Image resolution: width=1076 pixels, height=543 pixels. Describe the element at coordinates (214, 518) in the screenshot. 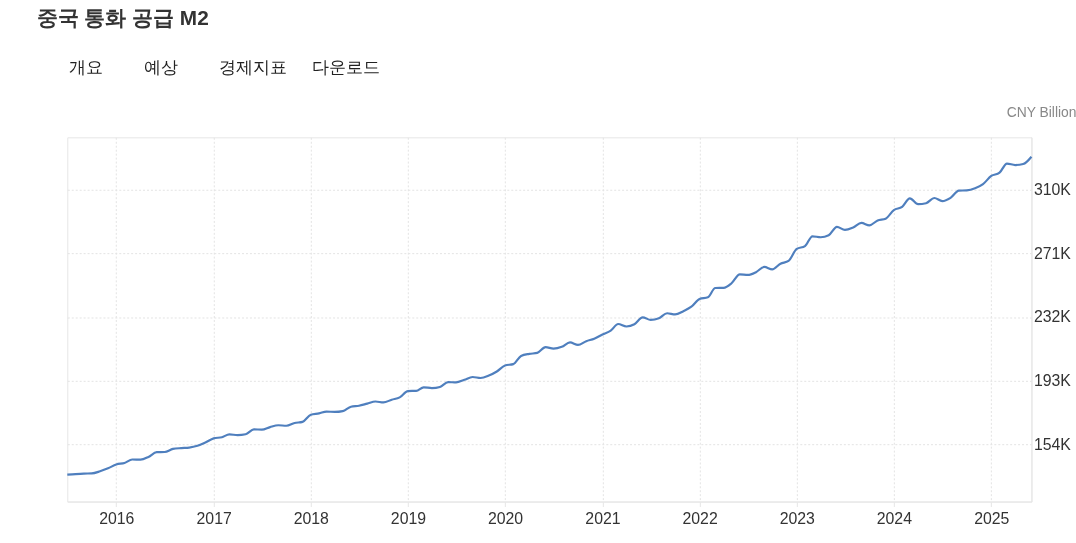

I see `x-tick-label: 2017` at that location.